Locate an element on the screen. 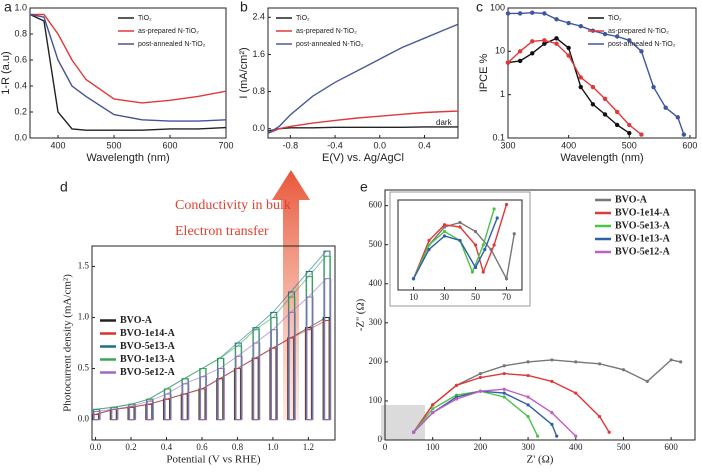 The image size is (702, 473). x-tick-label: 300 is located at coordinates (528, 447).